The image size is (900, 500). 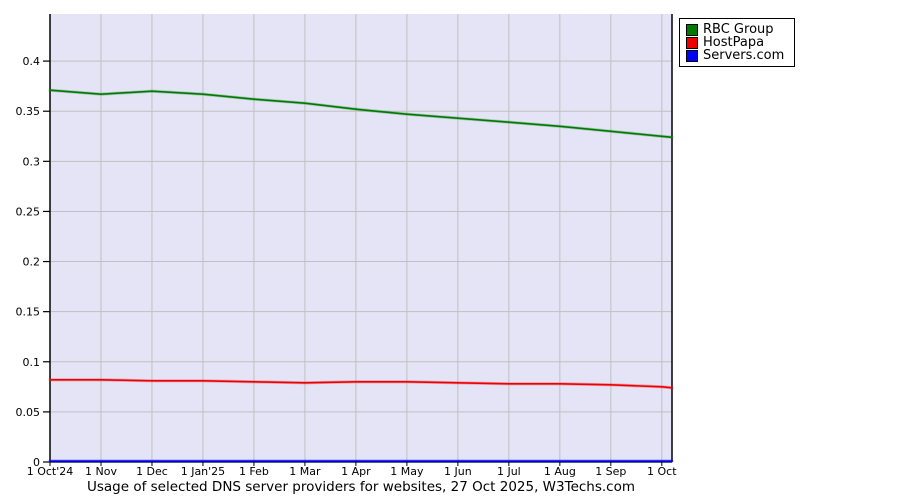 I want to click on legend-item-servers-com: Servers.com, so click(x=735, y=55).